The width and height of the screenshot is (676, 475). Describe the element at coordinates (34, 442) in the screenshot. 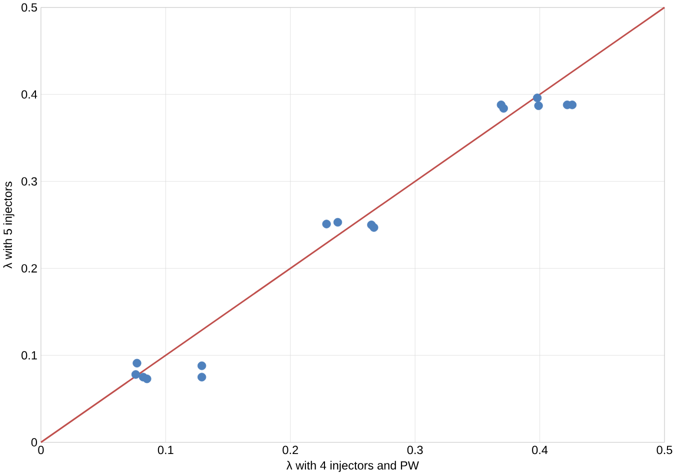

I see `y-tick-label: 0` at that location.